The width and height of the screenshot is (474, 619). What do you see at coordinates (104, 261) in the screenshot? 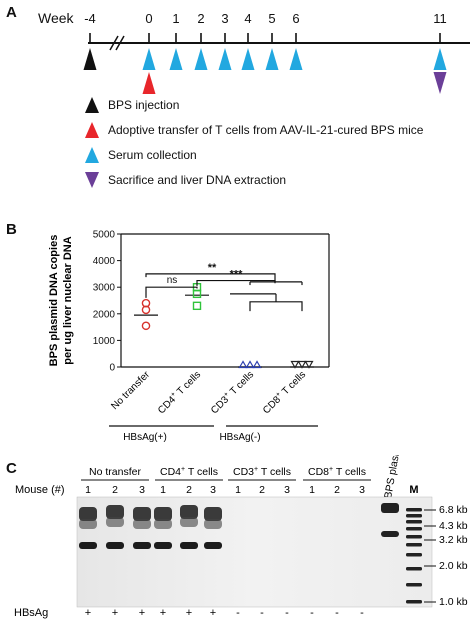
I see `y-tick-label: 4000` at bounding box center [104, 261].